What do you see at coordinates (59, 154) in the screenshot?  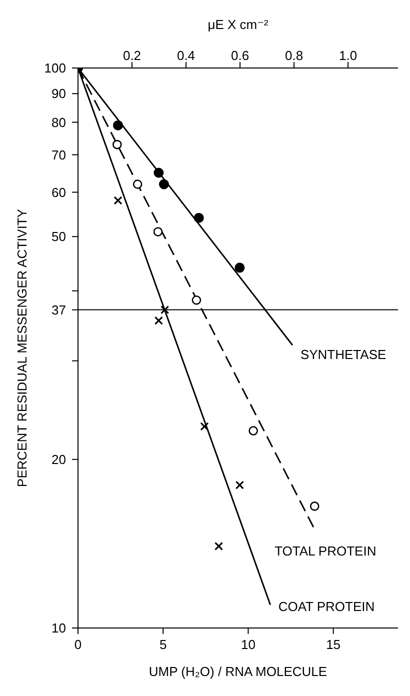 I see `y-tick-label: 70` at bounding box center [59, 154].